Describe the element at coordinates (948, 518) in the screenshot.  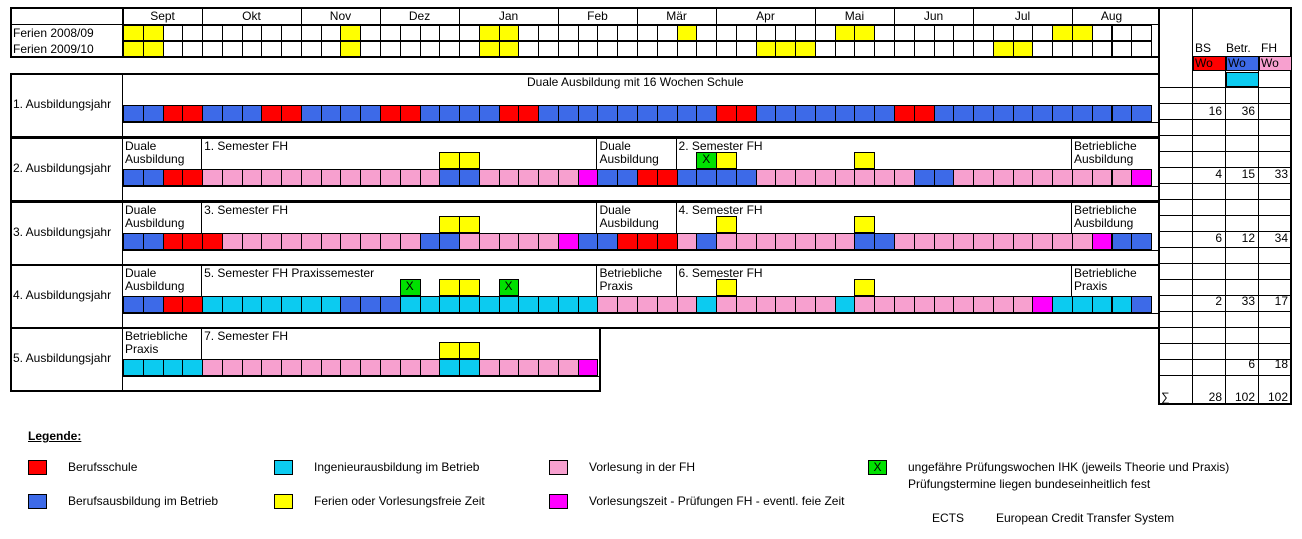
I see `ects-abbr: ECTS` at that location.